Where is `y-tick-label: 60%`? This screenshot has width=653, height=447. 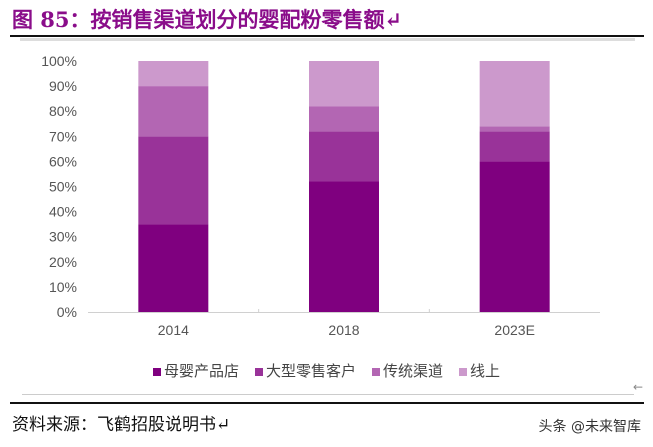 y-tick-label: 60% is located at coordinates (63, 161).